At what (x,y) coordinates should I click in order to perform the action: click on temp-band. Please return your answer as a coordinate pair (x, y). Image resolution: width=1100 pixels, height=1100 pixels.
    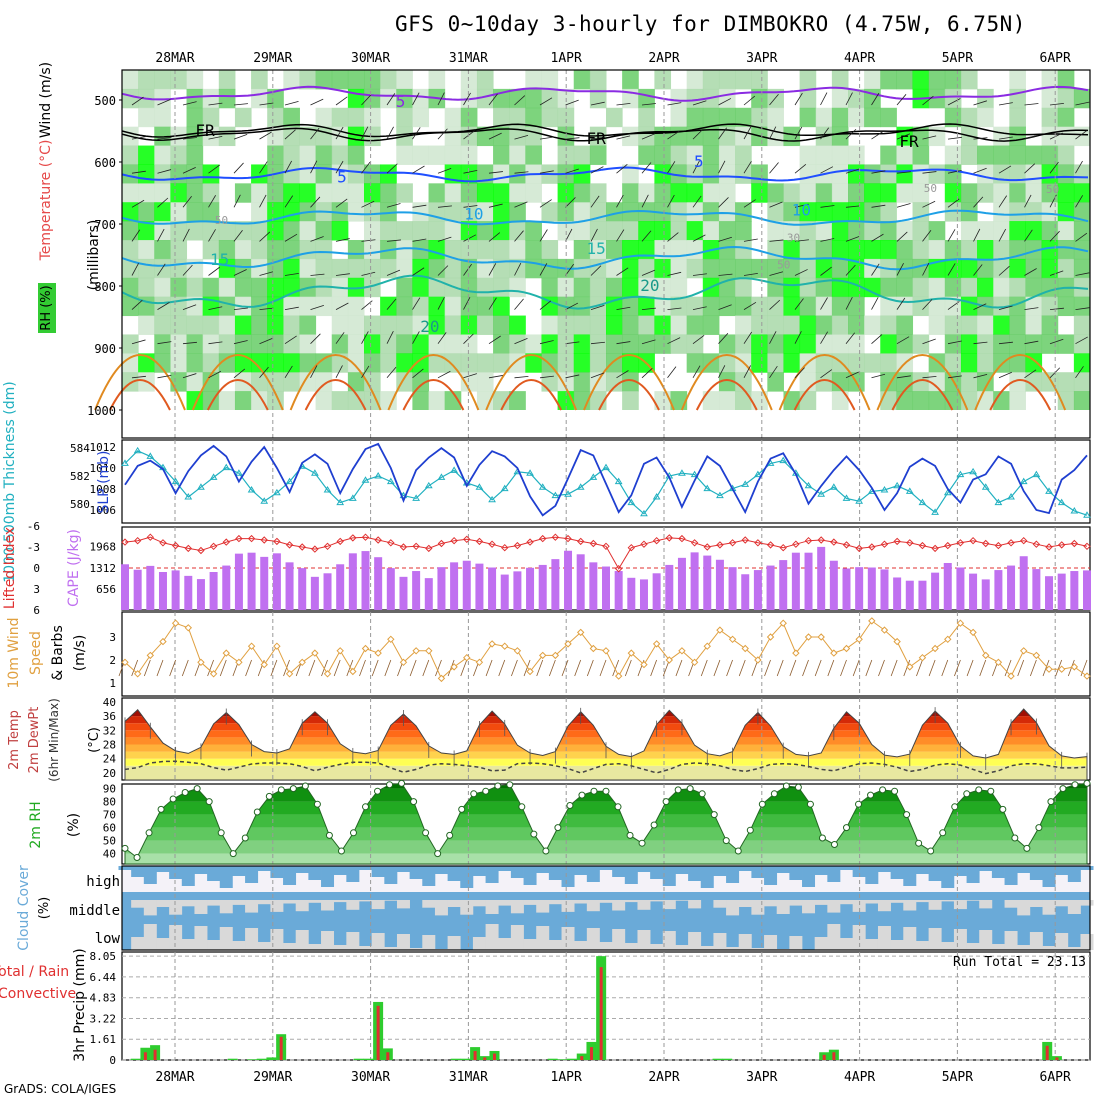
    Looking at the image, I should click on (606, 734).